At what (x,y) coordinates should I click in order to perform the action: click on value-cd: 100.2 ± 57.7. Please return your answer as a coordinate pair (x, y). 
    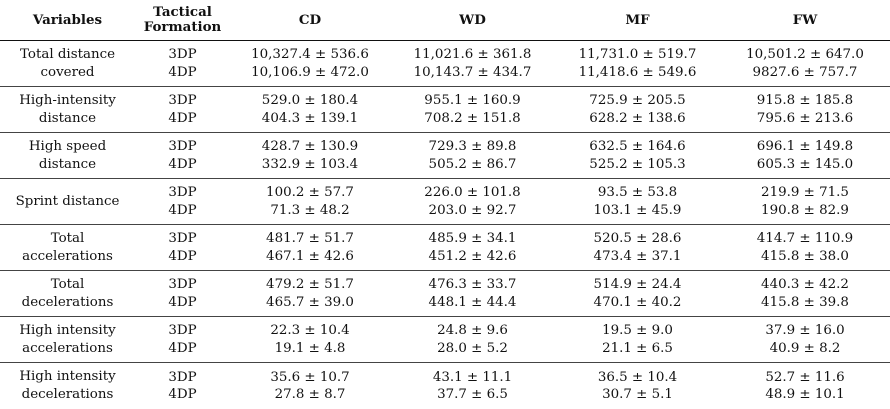
    Looking at the image, I should click on (310, 193).